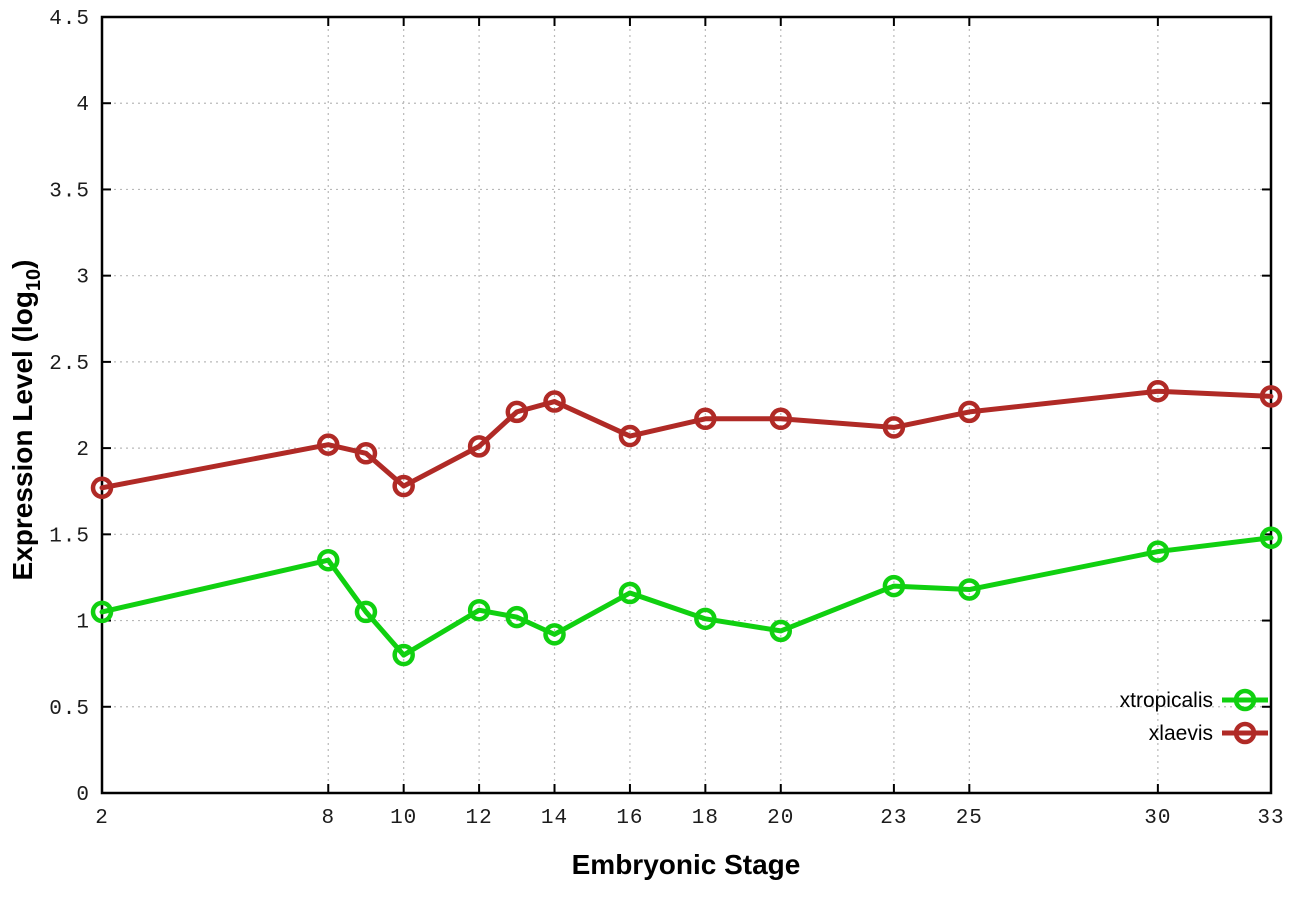 The image size is (1296, 907). Describe the element at coordinates (893, 818) in the screenshot. I see `x-tick-label: 23` at that location.